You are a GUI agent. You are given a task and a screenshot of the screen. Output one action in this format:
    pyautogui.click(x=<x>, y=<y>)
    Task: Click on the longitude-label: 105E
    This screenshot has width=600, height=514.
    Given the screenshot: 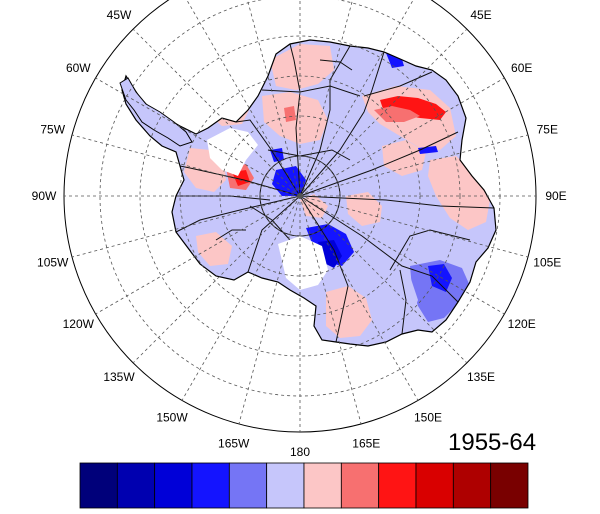 What is the action you would take?
    pyautogui.click(x=547, y=262)
    